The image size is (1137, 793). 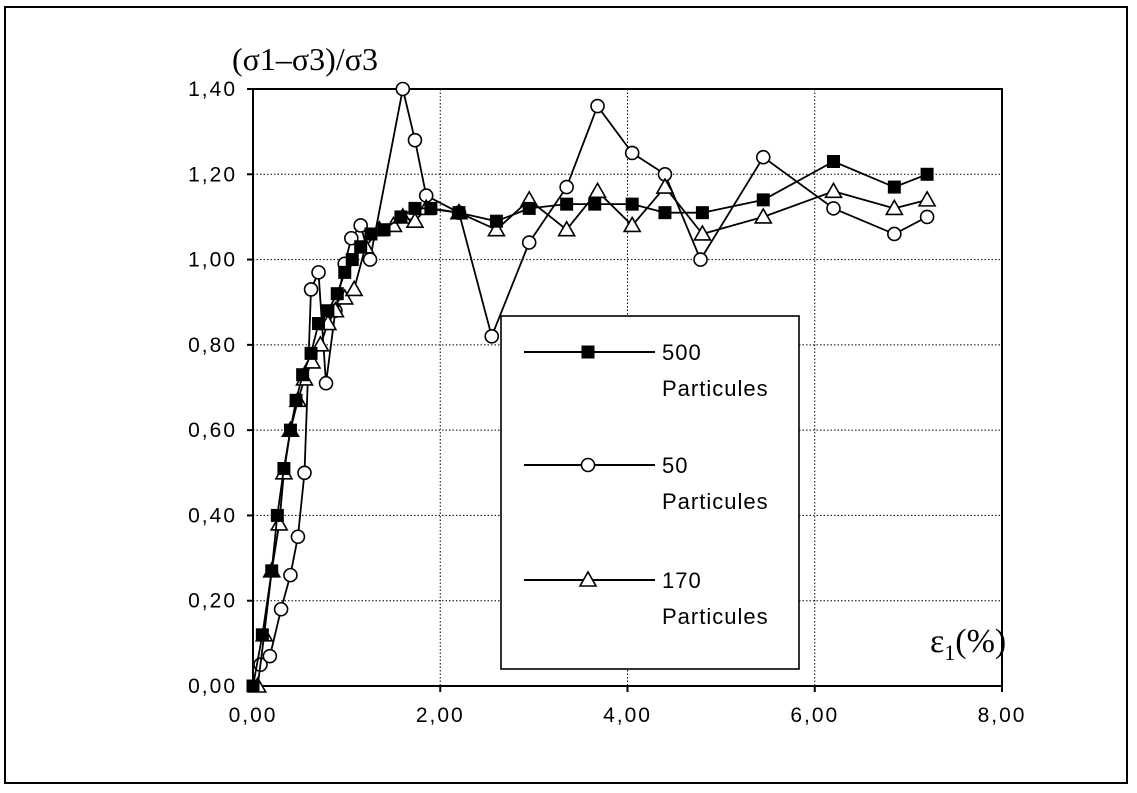 I want to click on legend-label-500: 500, so click(x=682, y=352).